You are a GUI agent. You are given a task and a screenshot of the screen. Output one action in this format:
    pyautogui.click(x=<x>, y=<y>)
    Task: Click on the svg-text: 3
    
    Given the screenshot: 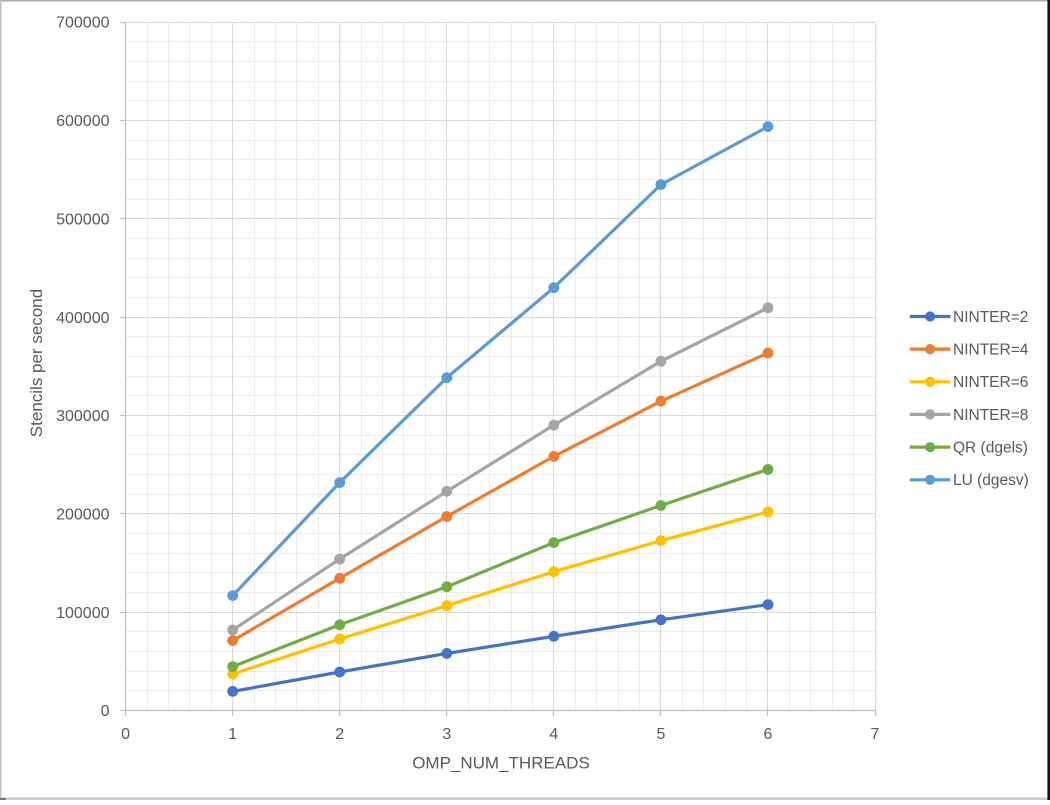 What is the action you would take?
    pyautogui.click(x=446, y=734)
    